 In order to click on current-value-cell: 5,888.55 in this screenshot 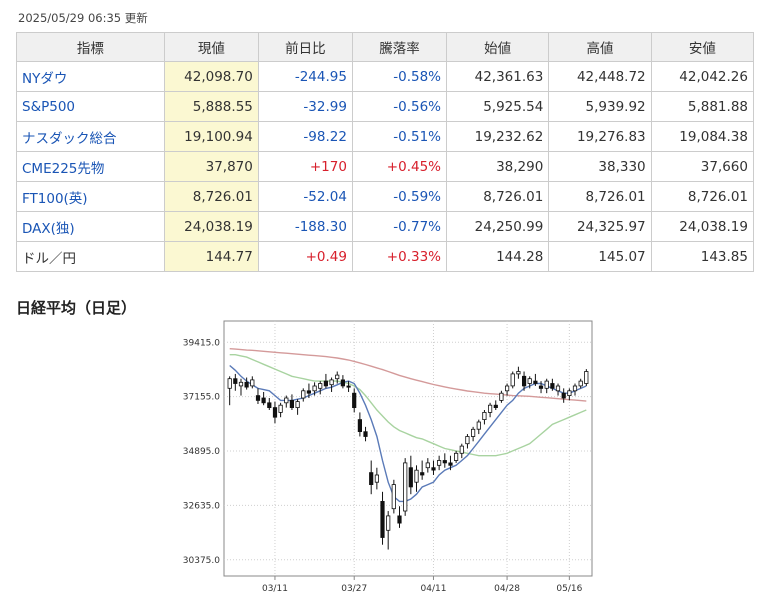, I will do `click(211, 106)`.